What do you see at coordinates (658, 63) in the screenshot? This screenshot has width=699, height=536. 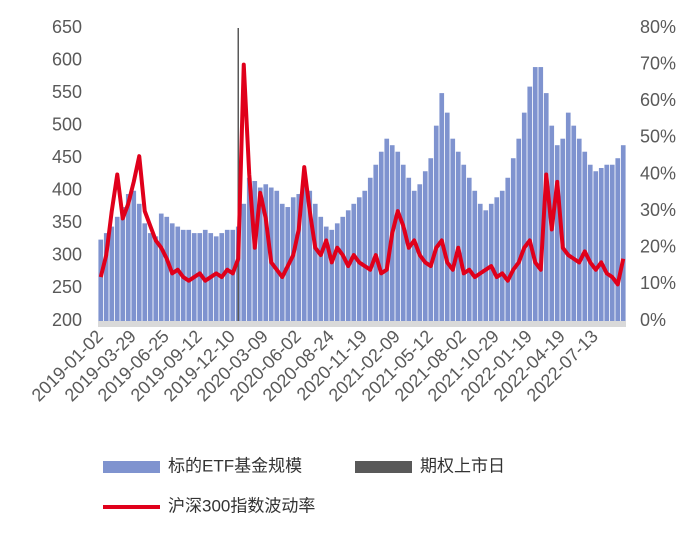 I see `y2-tick-label: 70%` at bounding box center [658, 63].